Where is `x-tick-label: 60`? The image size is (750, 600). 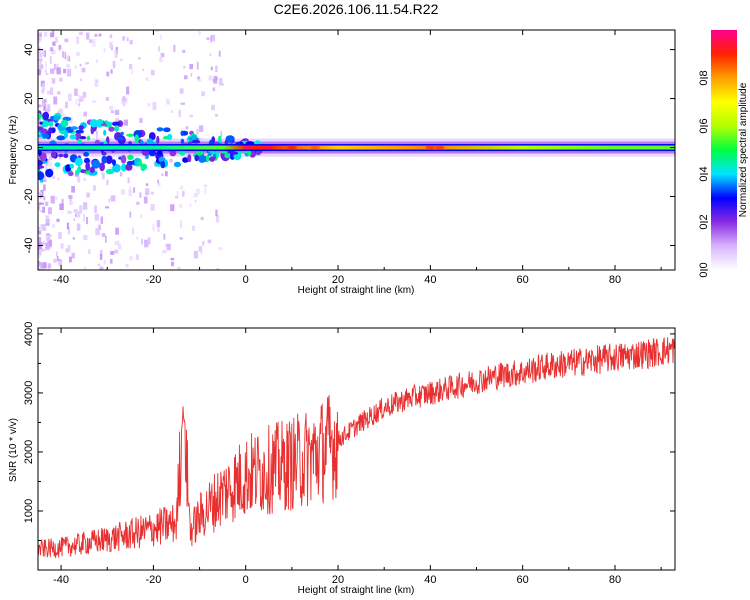 x-tick-label: 60 is located at coordinates (523, 580).